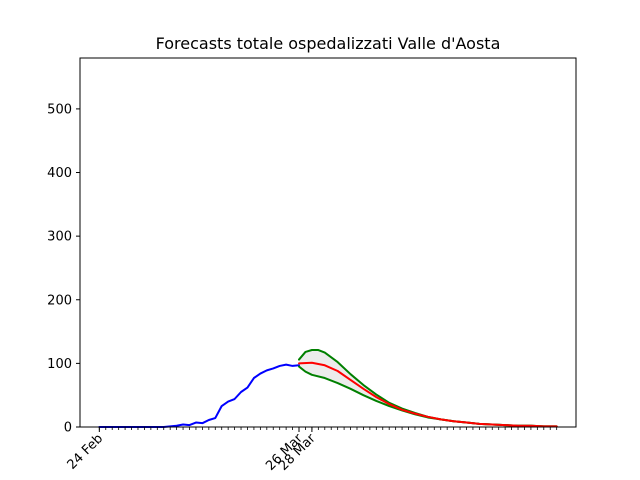 This screenshot has height=480, width=640. What do you see at coordinates (59, 364) in the screenshot?
I see `y-tick-label: 100` at bounding box center [59, 364].